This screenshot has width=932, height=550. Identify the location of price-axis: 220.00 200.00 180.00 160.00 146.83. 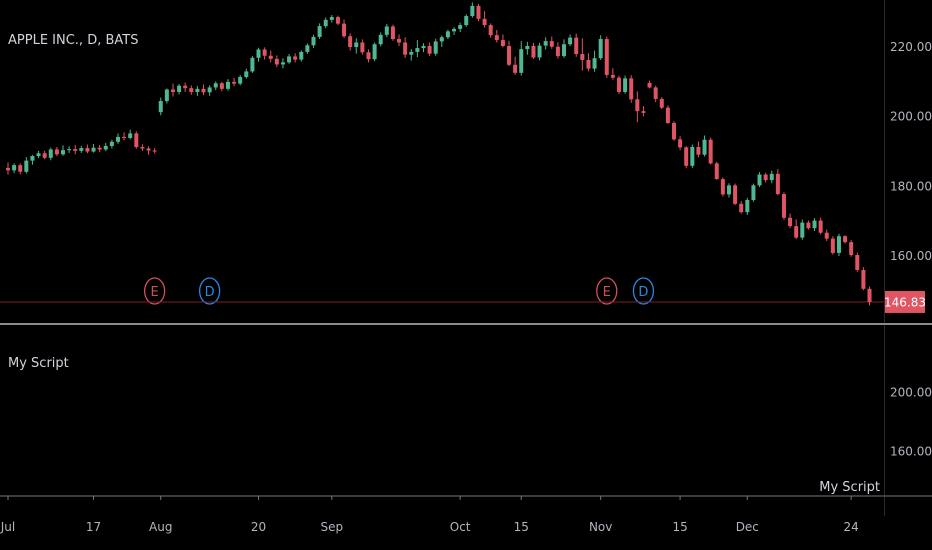
(908, 258).